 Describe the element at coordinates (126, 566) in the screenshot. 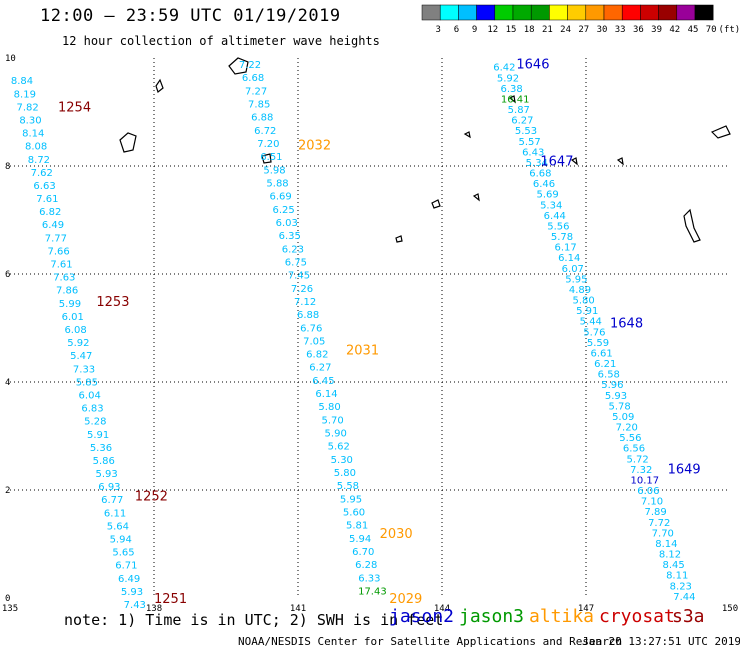

I see `wave-height-value: 6.71` at that location.